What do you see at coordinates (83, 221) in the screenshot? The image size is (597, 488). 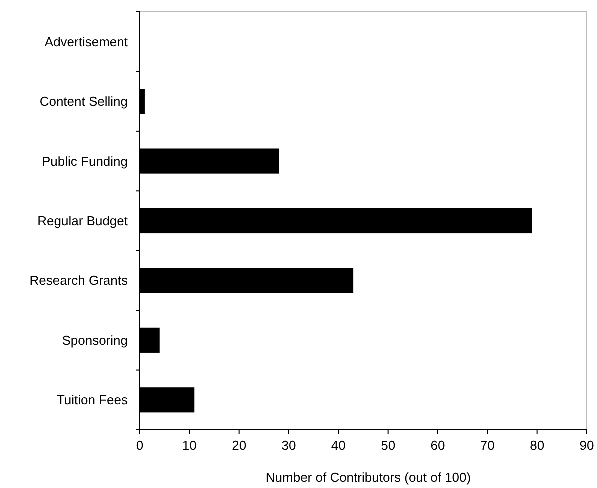 I see `y-tick-label: Regular Budget` at bounding box center [83, 221].